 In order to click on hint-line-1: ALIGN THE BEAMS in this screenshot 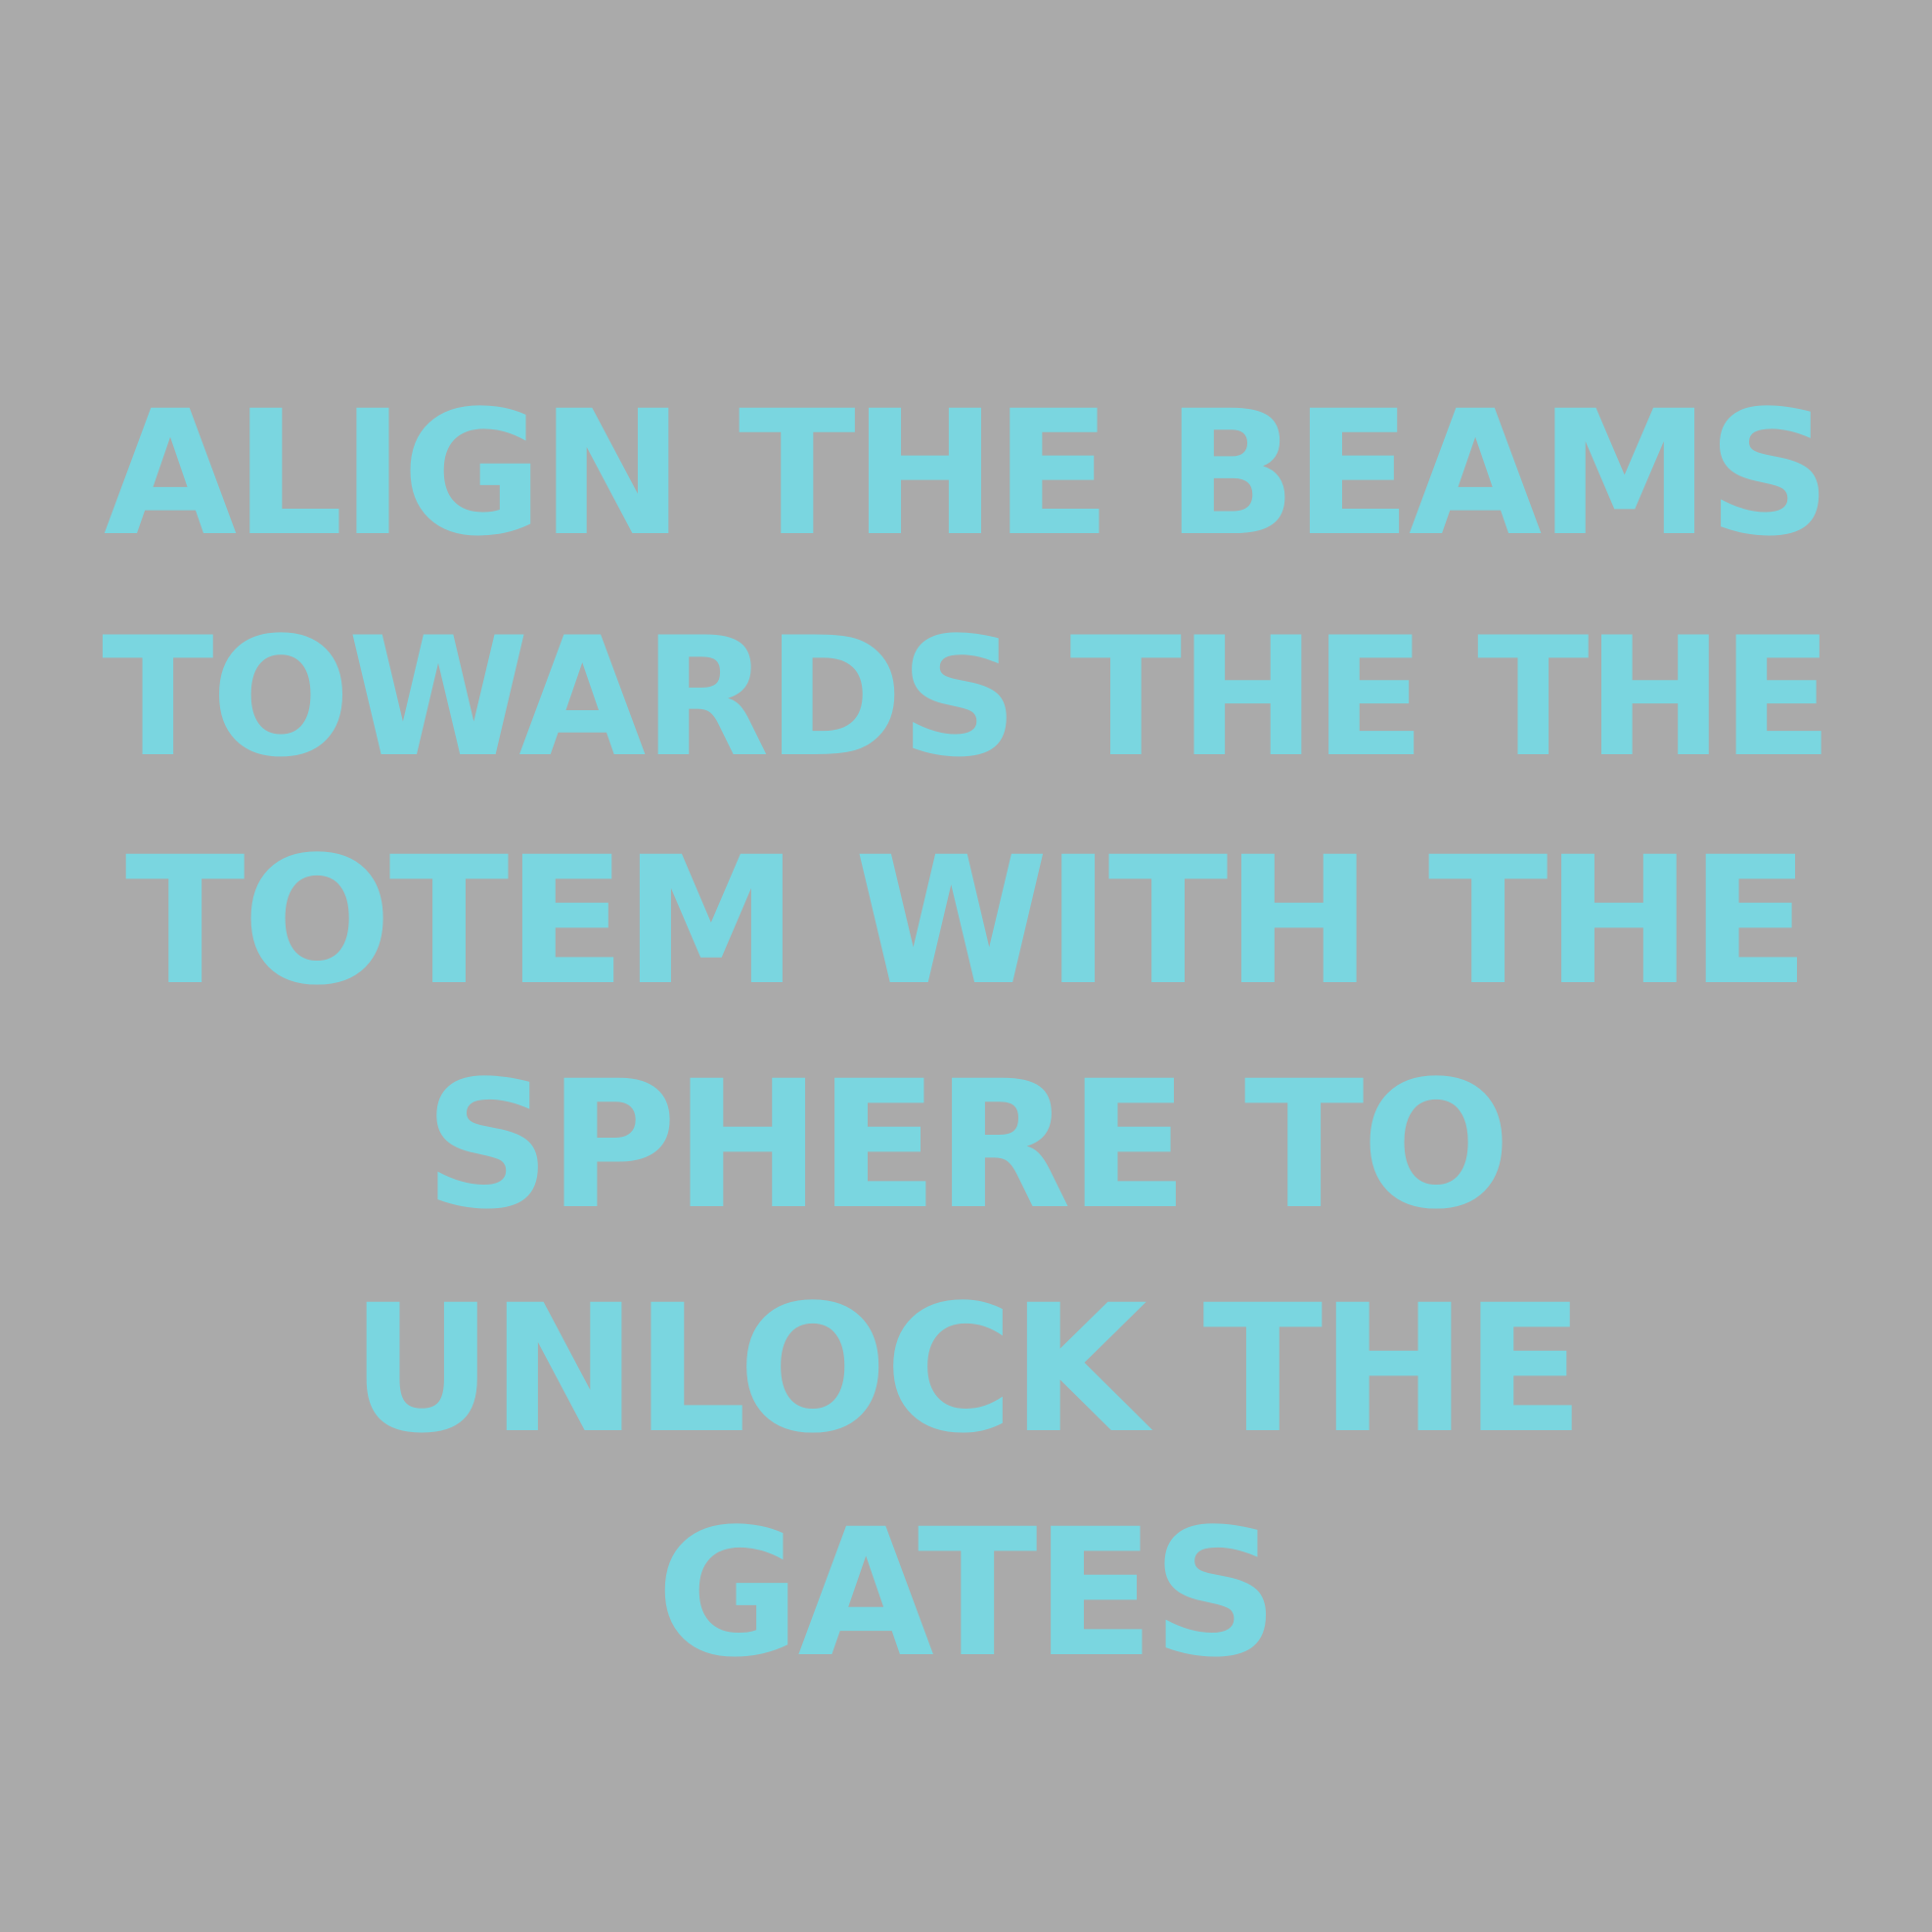, I will do `click(967, 474)`.